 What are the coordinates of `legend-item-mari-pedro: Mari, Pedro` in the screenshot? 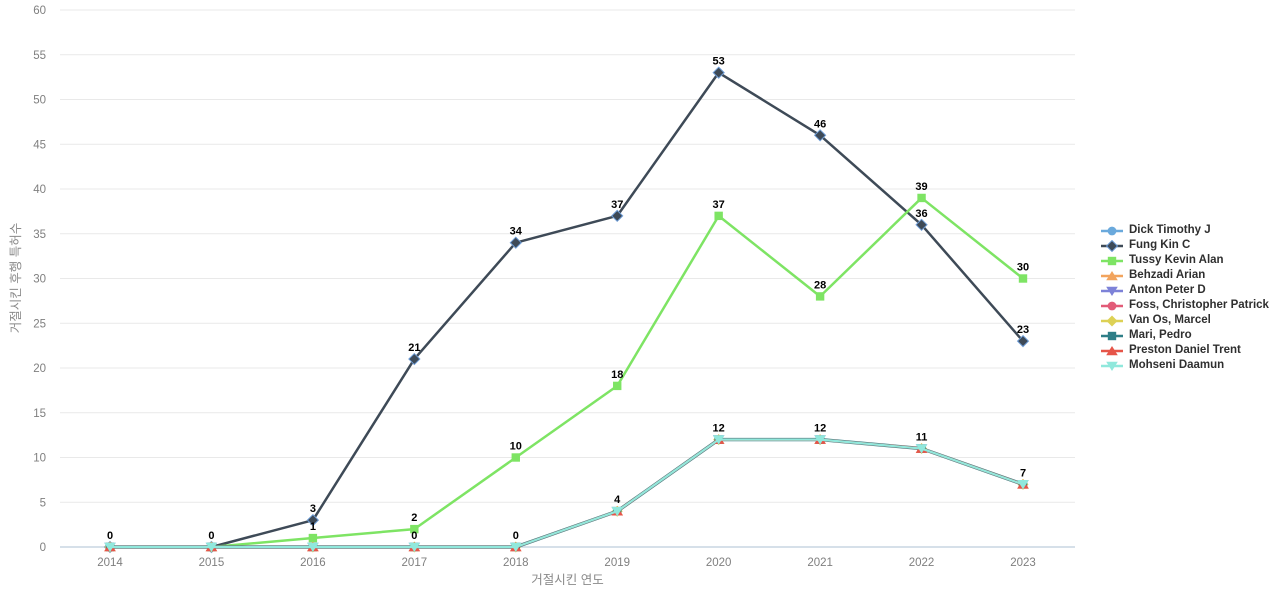 It's located at (1184, 335).